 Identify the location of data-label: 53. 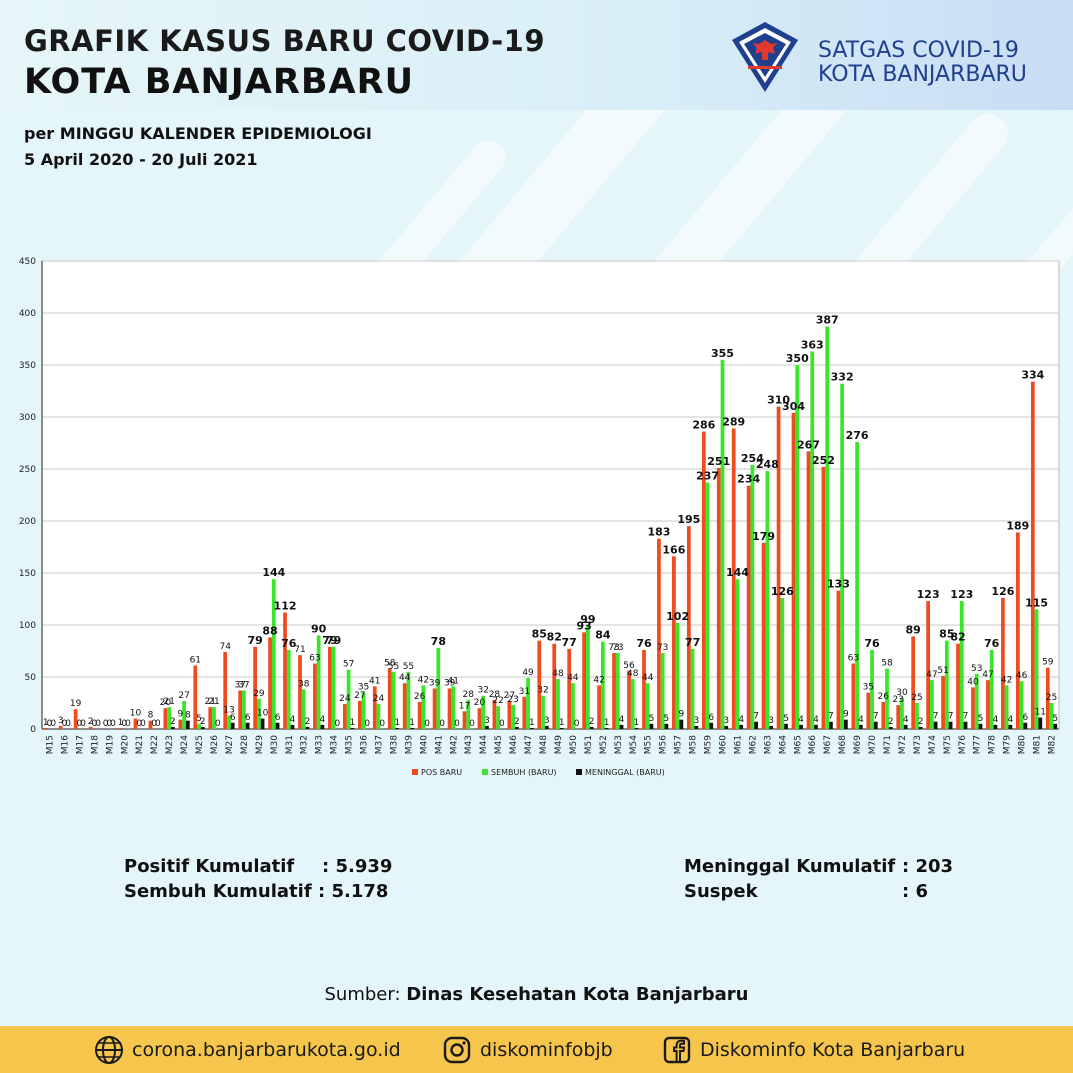
(976, 669).